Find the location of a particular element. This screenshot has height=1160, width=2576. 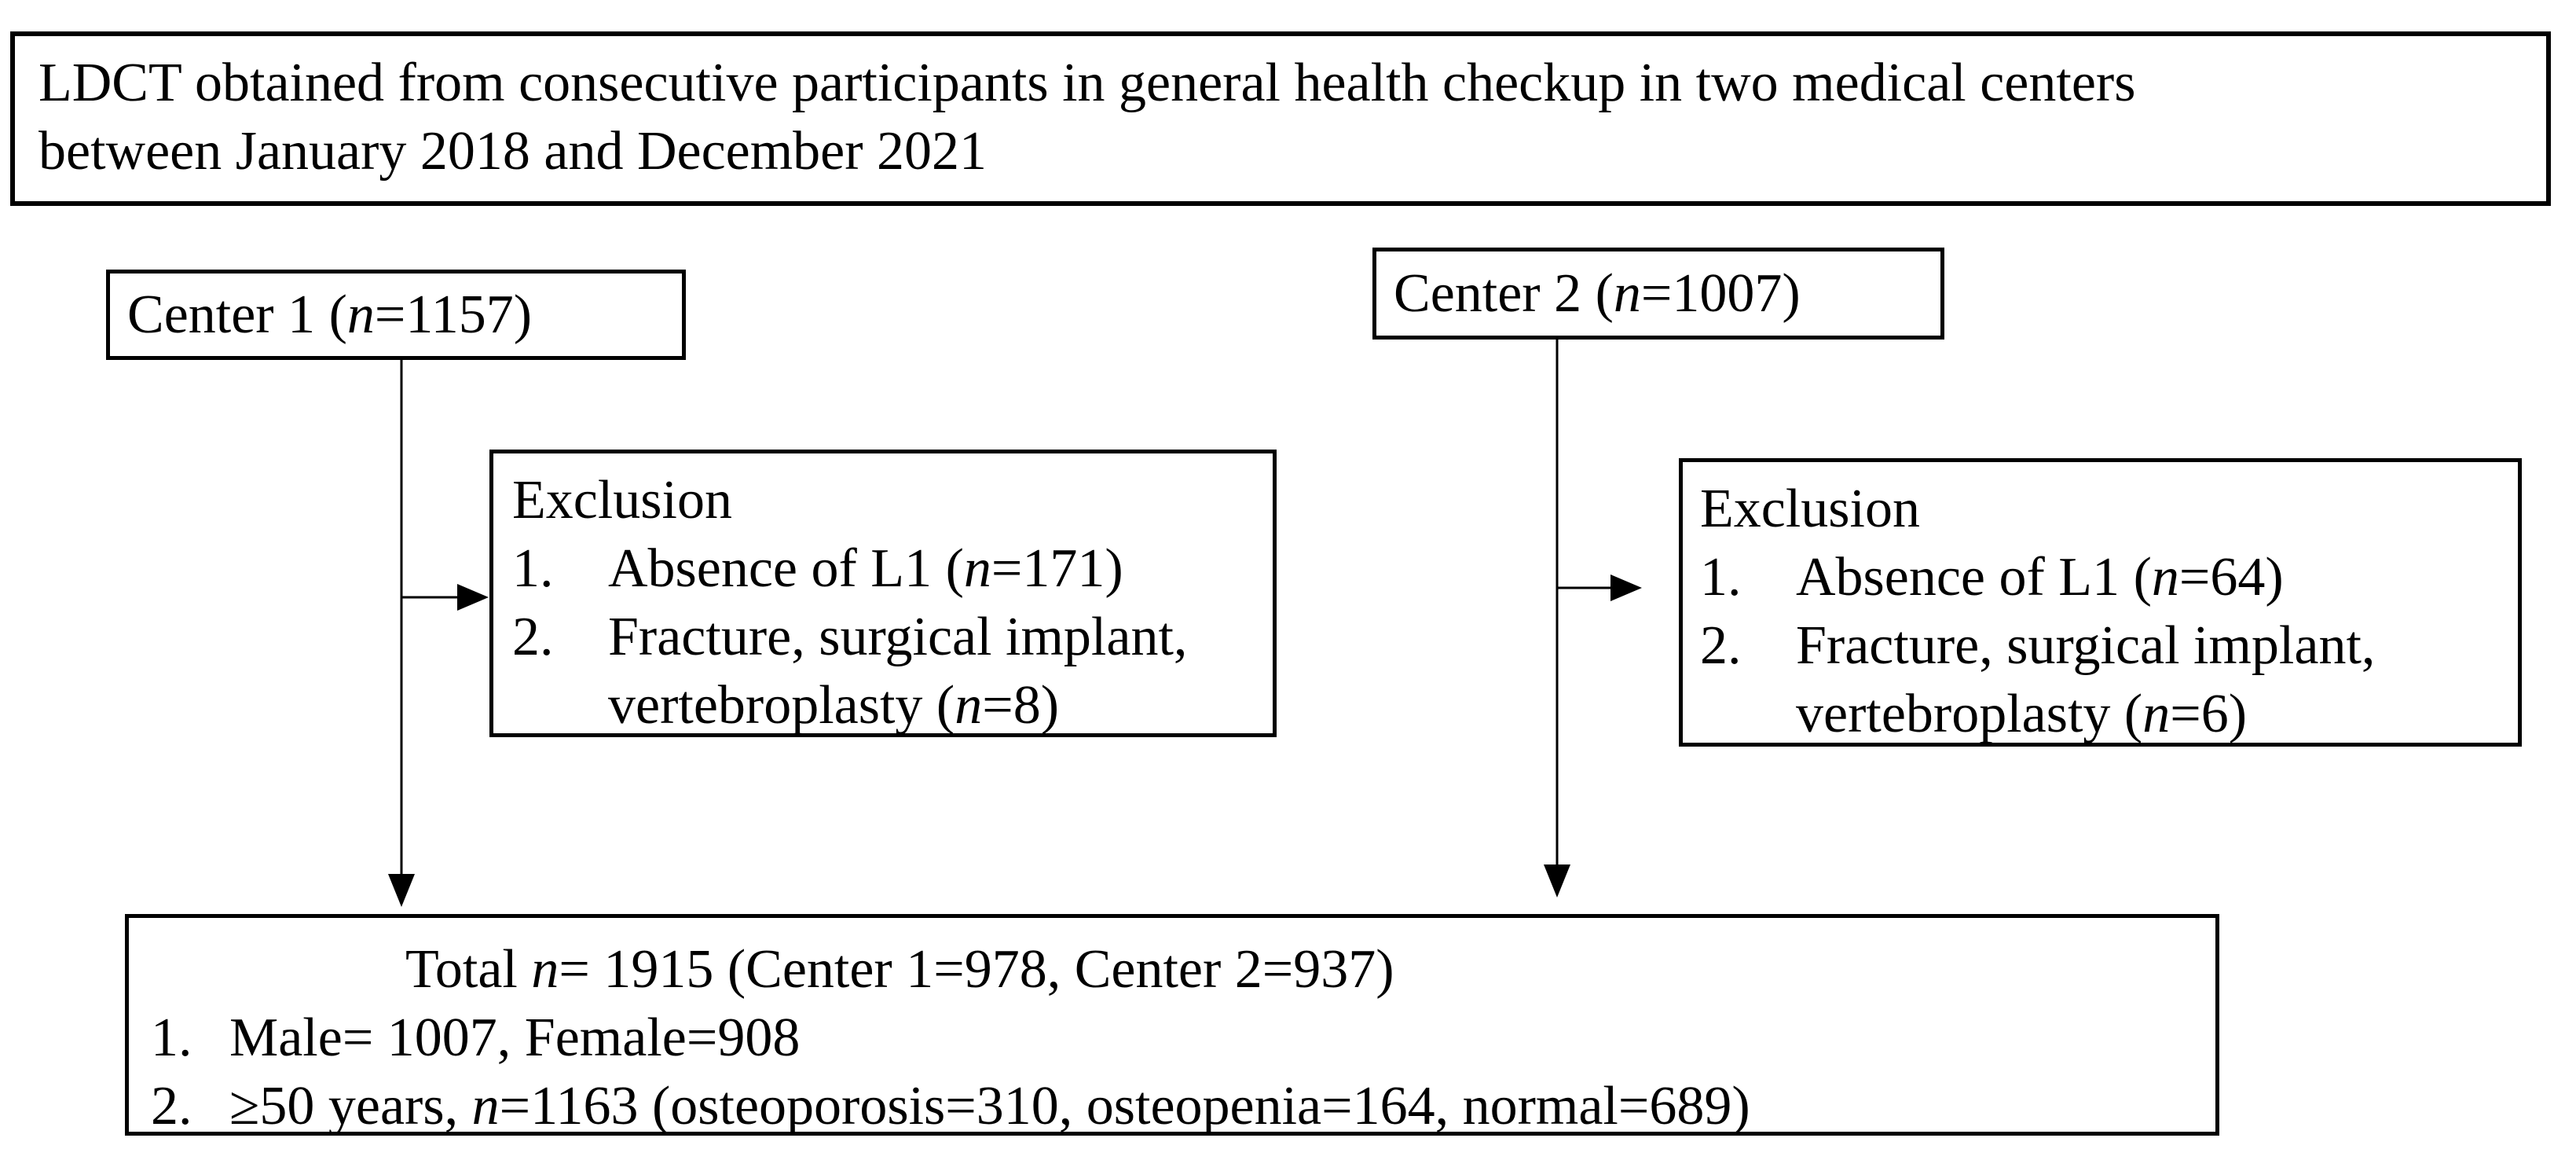

center1-branch-arrow is located at coordinates (445, 597).